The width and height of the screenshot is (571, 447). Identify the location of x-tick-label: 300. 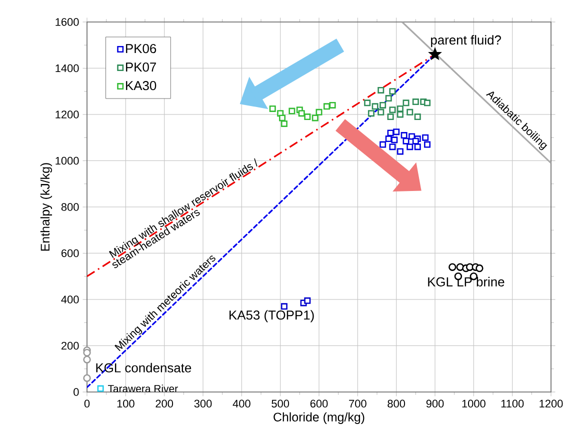
(203, 404).